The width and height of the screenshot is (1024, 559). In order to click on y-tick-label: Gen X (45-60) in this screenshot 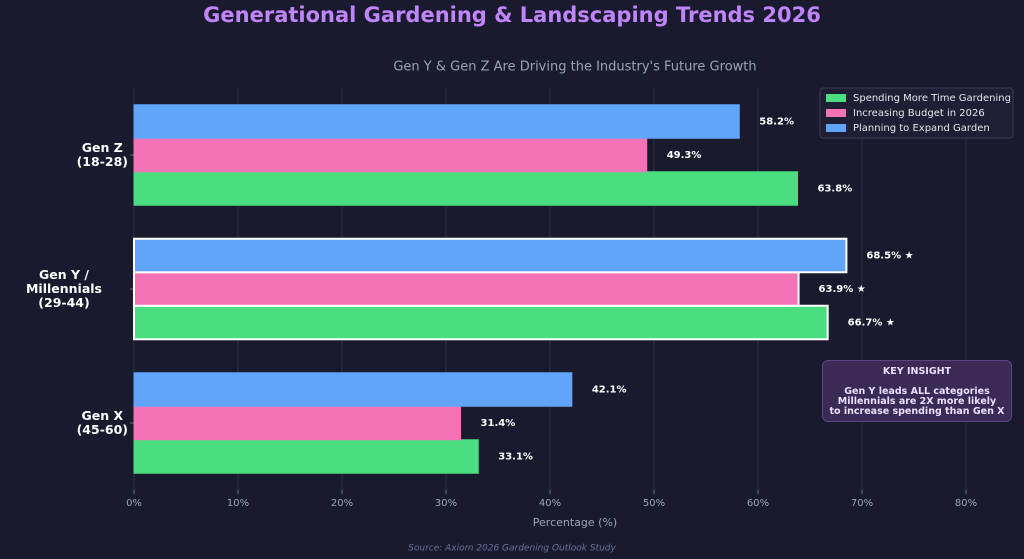, I will do `click(102, 422)`.